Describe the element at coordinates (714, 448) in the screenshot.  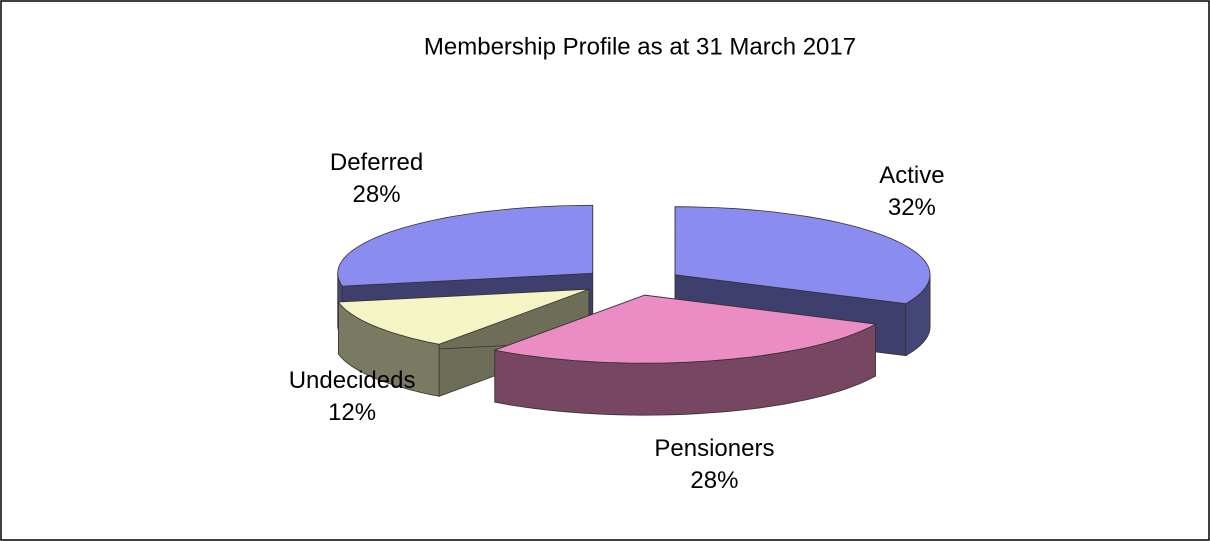
I see `slice-label: Pensioners` at that location.